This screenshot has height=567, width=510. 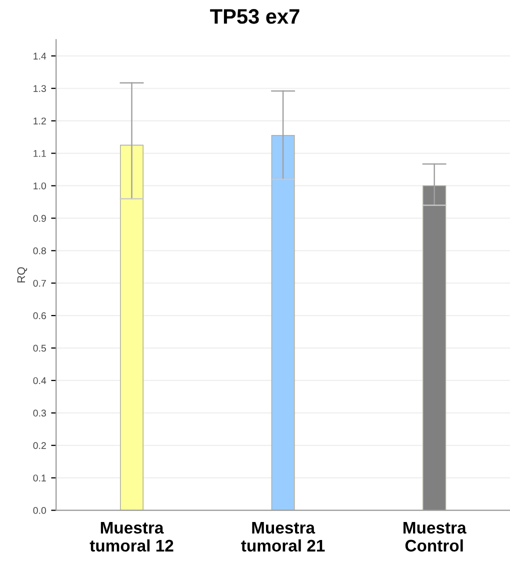 What do you see at coordinates (39, 348) in the screenshot?
I see `y-tick-label: 0.5` at bounding box center [39, 348].